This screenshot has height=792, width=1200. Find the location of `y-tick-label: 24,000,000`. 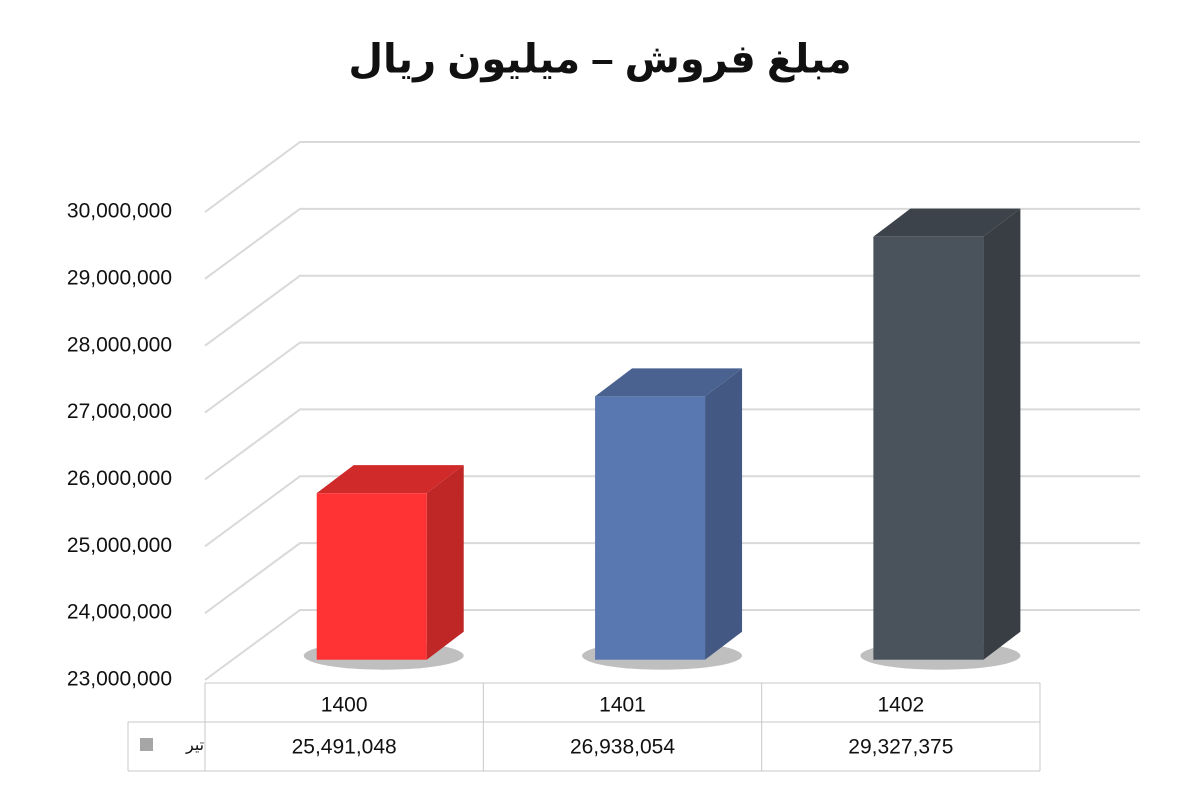

y-tick-label: 24,000,000 is located at coordinates (119, 612).